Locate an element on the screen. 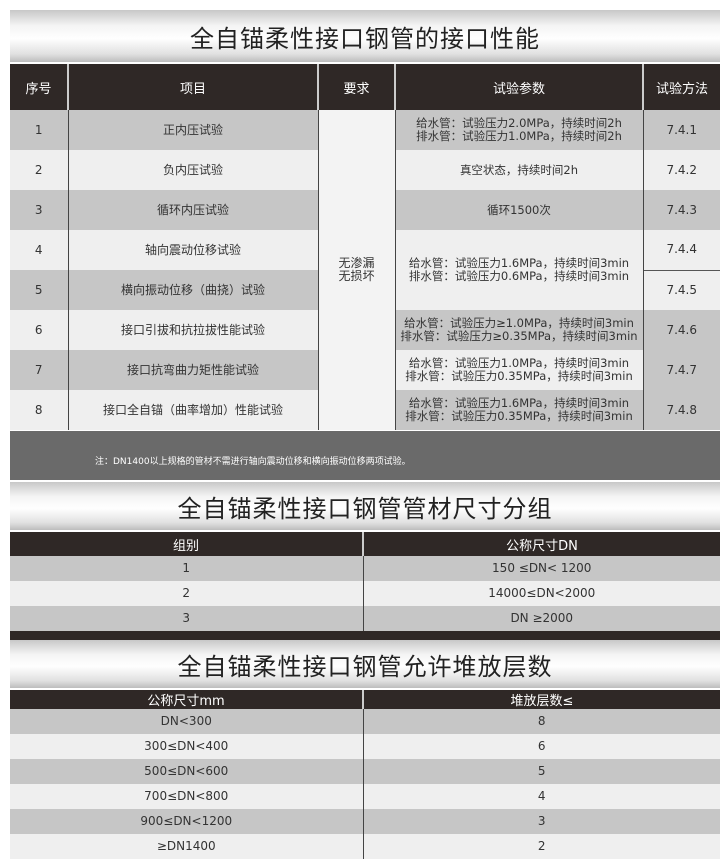  row-no: 5 is located at coordinates (39, 290).